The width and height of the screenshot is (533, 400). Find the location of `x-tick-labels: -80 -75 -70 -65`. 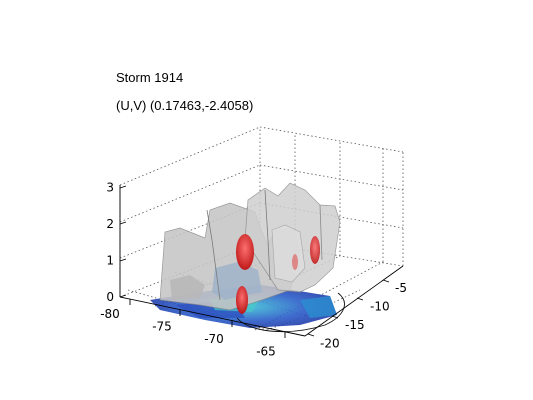

x-tick-labels: -80 -75 -70 -65 is located at coordinates (188, 333).